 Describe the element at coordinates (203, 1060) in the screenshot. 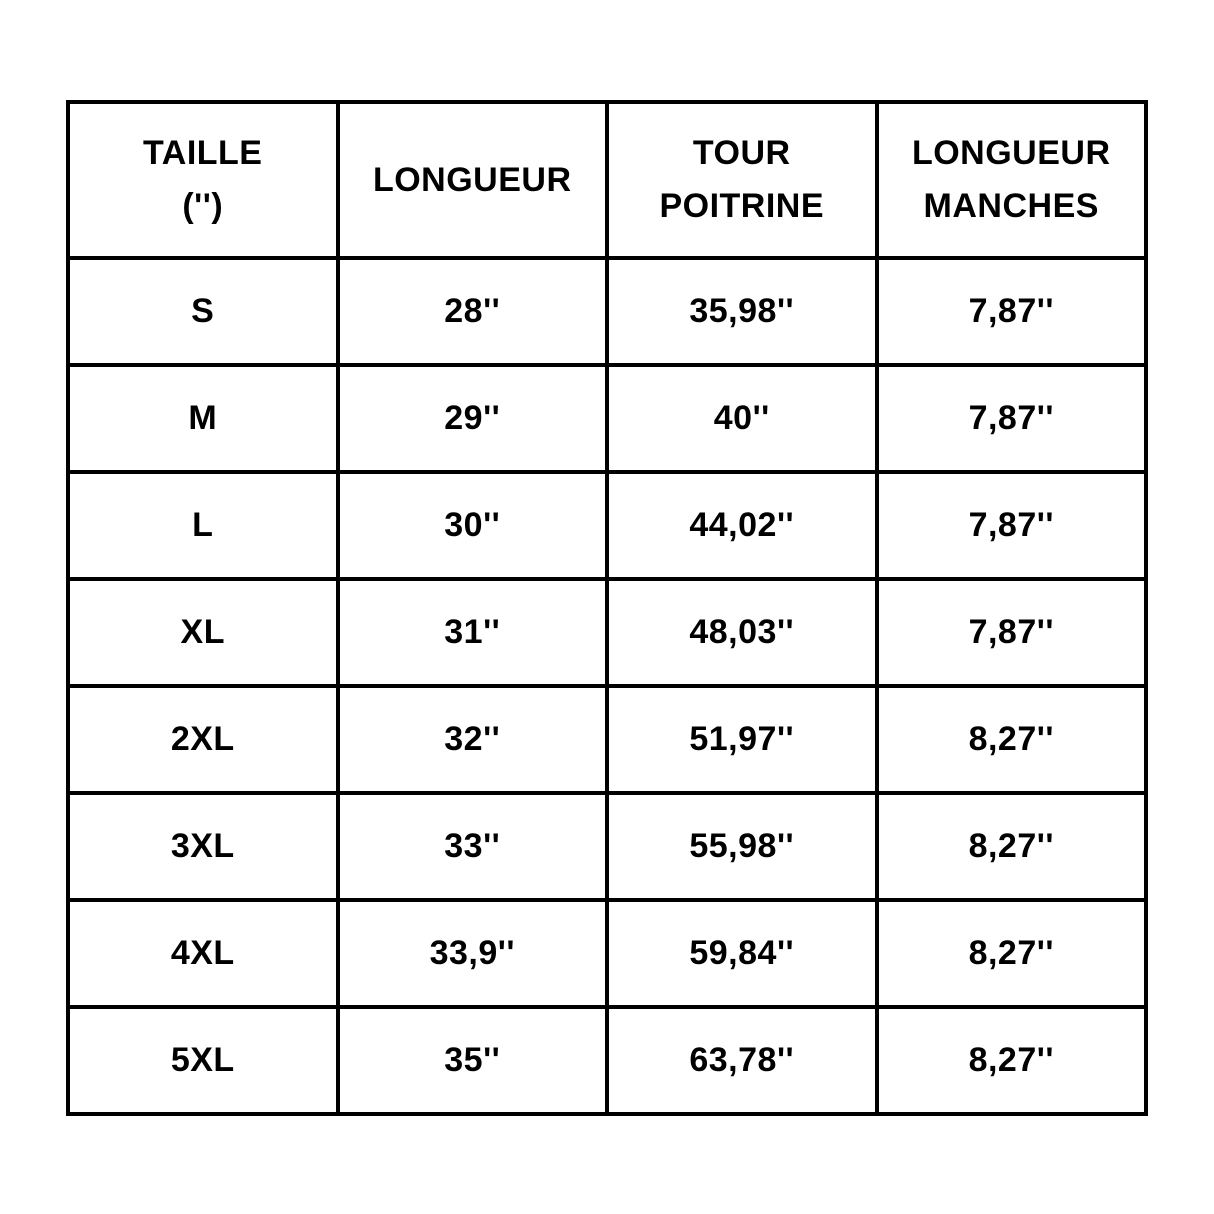

I see `size-label-cell: 5XL` at that location.